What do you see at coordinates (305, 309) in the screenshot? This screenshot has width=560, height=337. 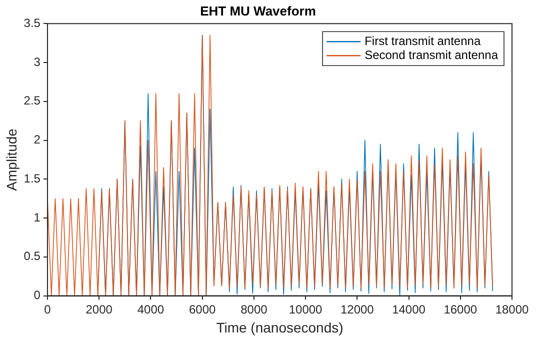 I see `x-tick-label: 10000` at bounding box center [305, 309].